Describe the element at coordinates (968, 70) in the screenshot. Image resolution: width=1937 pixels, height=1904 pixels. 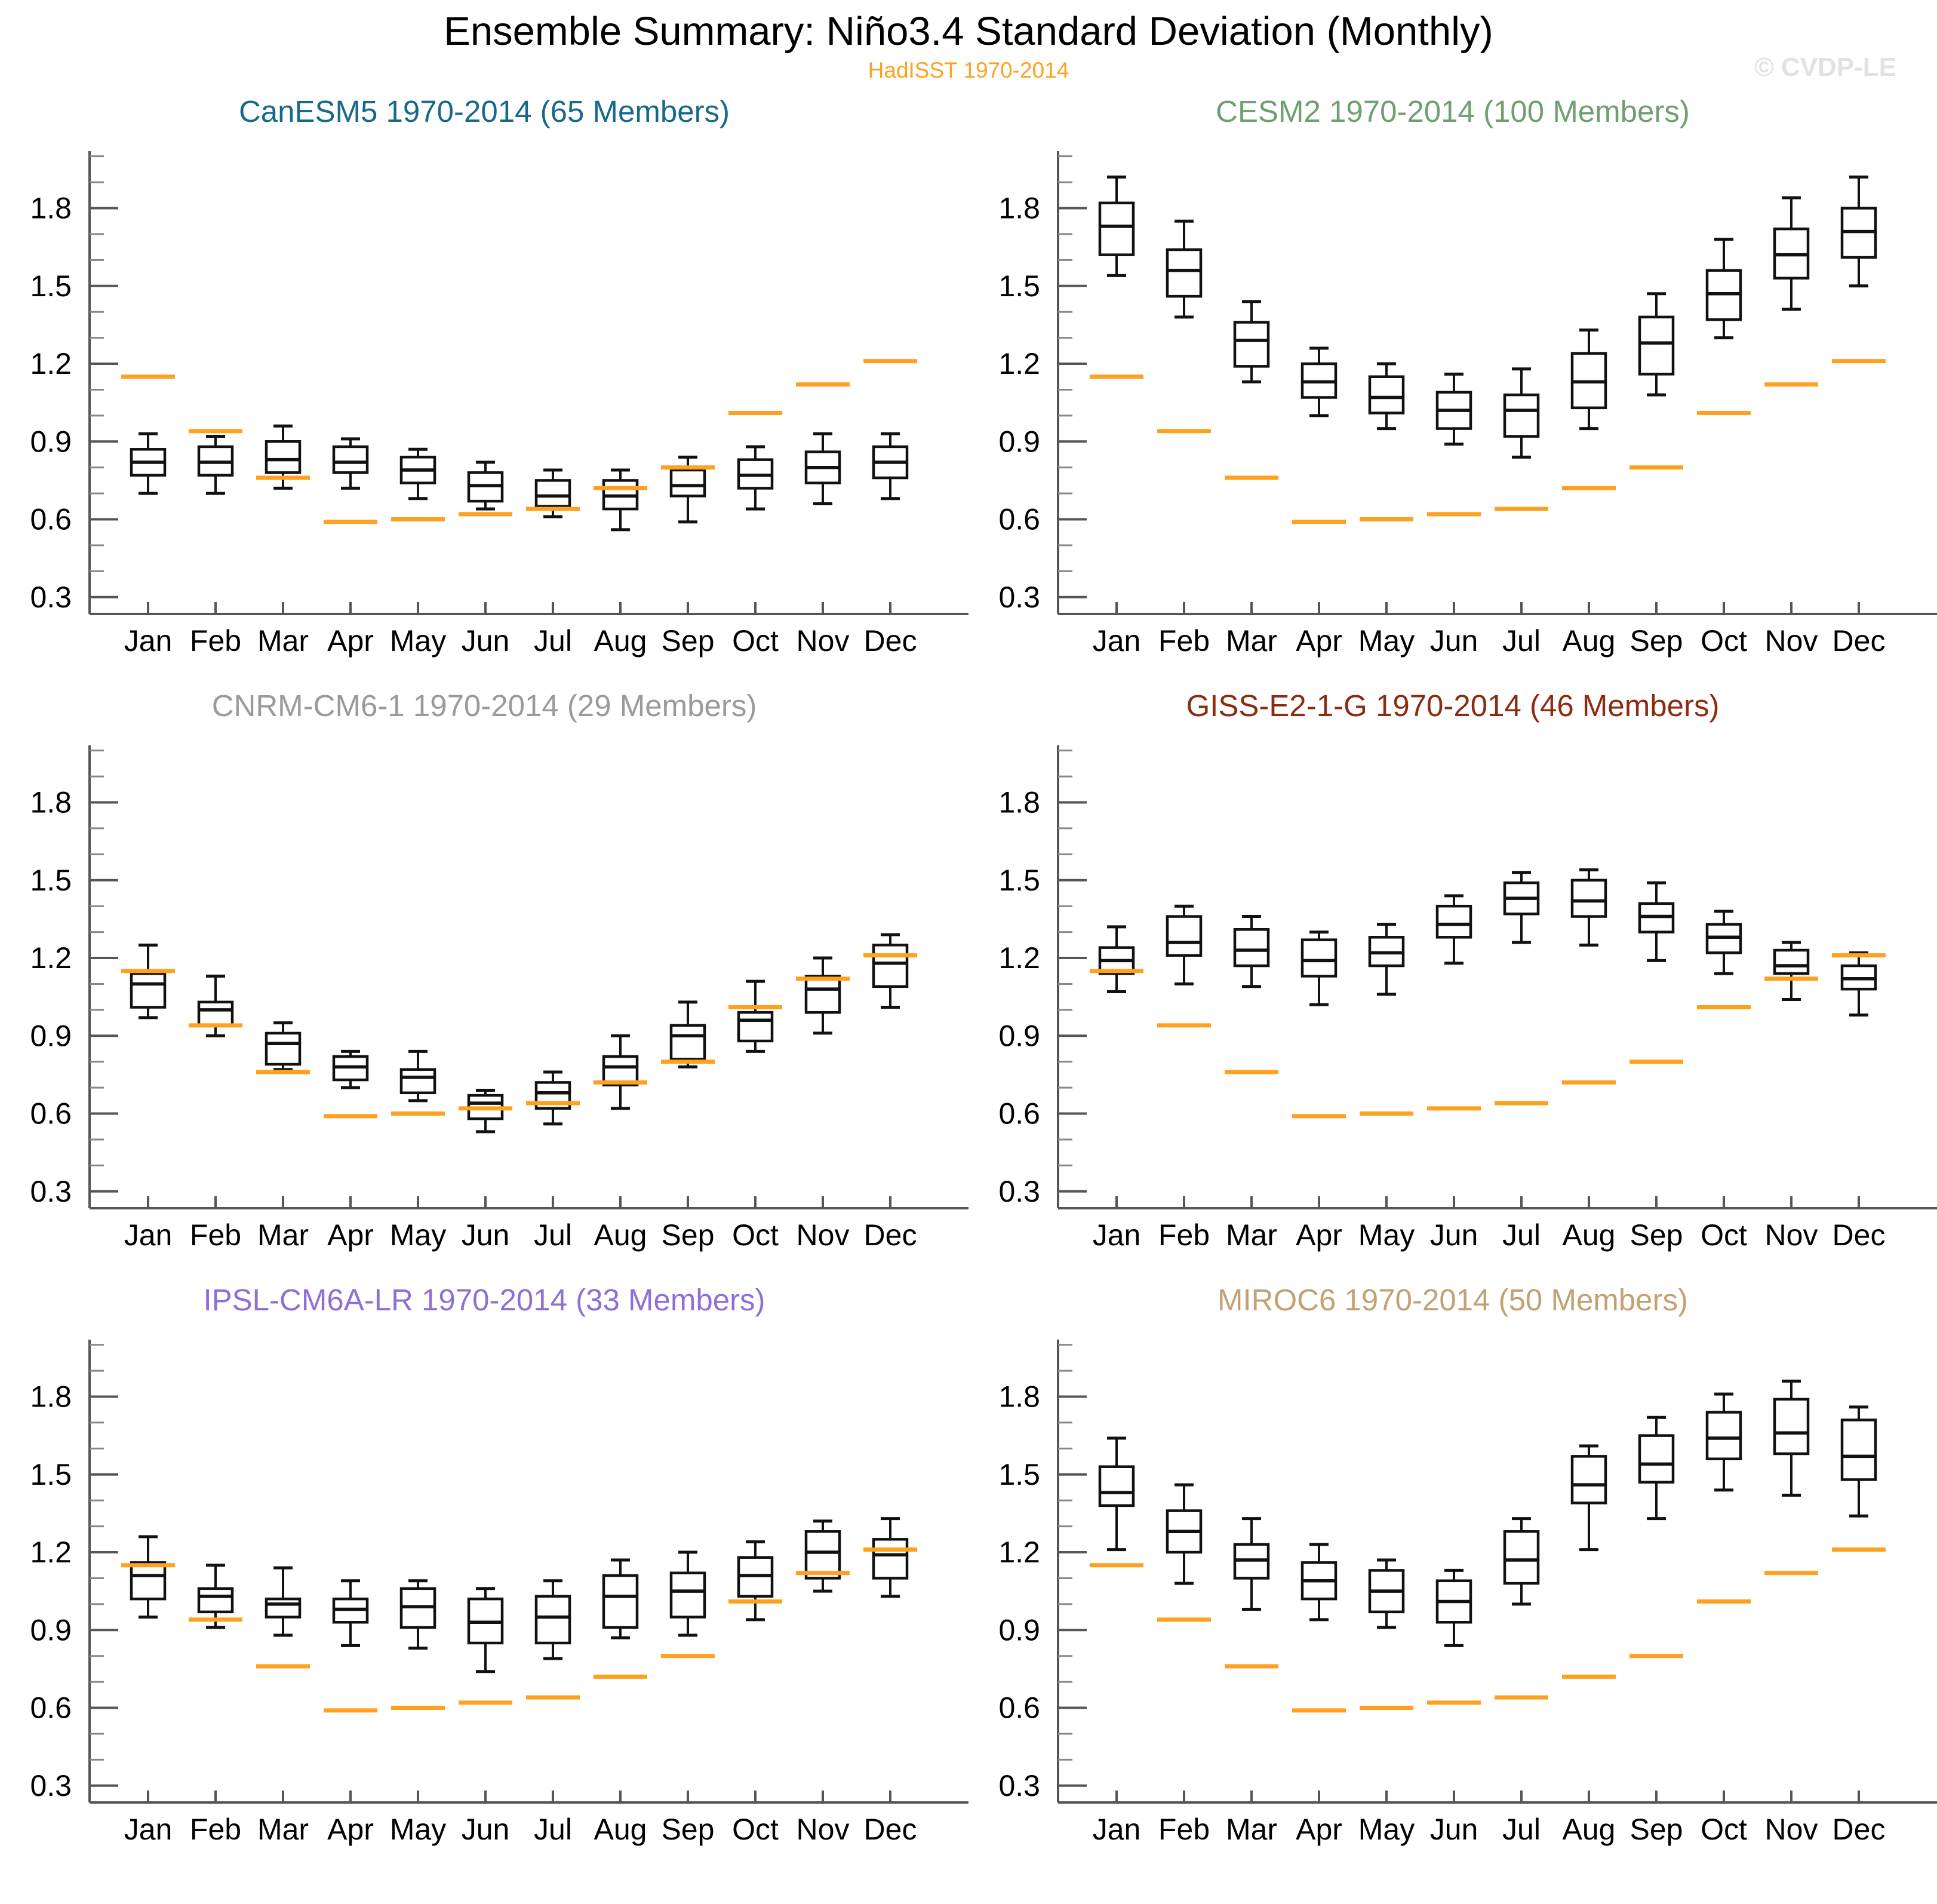
I see `chart-subtitle: HadISST 1970-2014` at that location.